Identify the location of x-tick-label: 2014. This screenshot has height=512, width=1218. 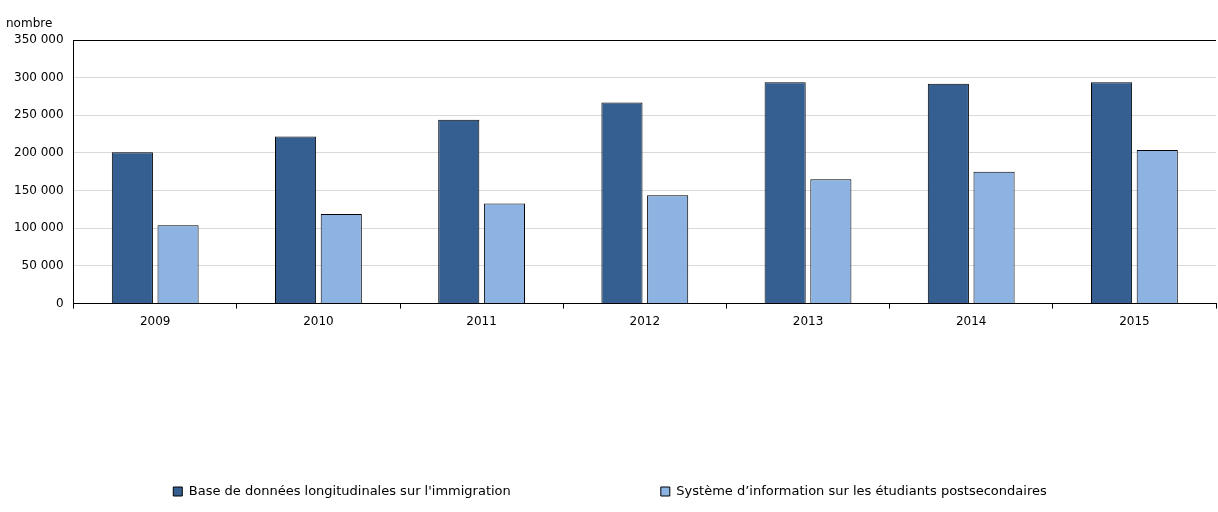
(971, 320).